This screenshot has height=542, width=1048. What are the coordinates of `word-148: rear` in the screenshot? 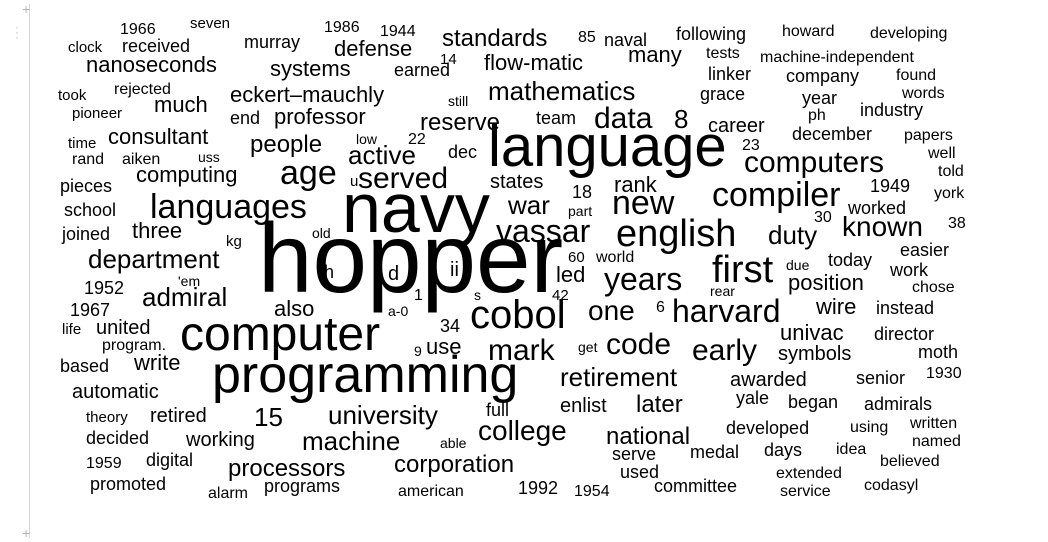 It's located at (722, 291).